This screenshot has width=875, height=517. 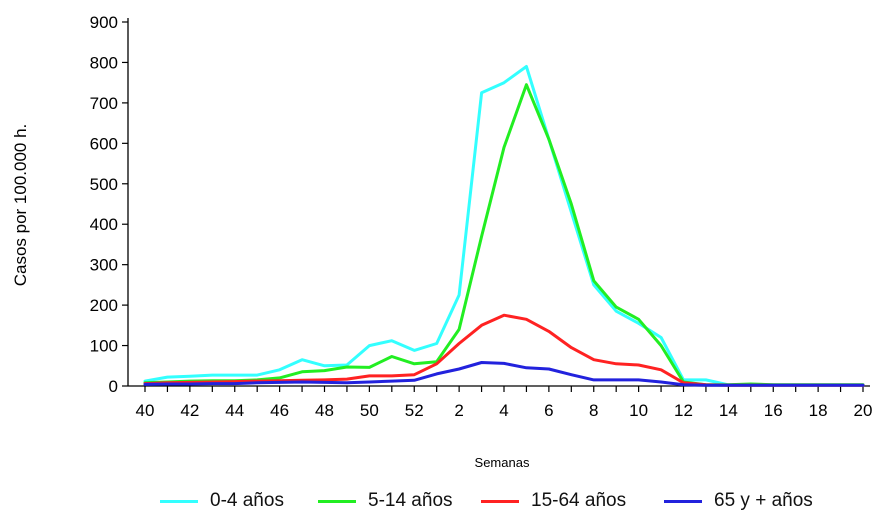 What do you see at coordinates (145, 410) in the screenshot?
I see `x-tick-label: 40` at bounding box center [145, 410].